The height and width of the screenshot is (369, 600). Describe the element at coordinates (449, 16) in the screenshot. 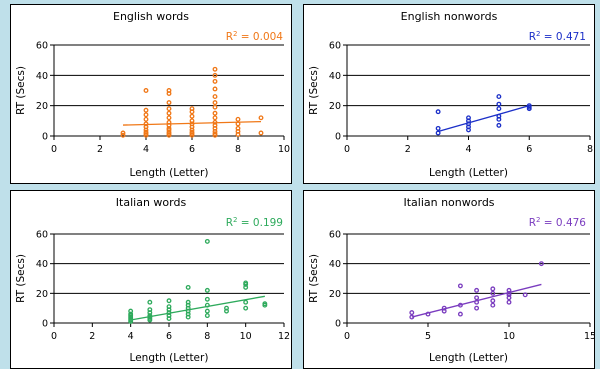

I see `chart-title: English nonwords` at that location.